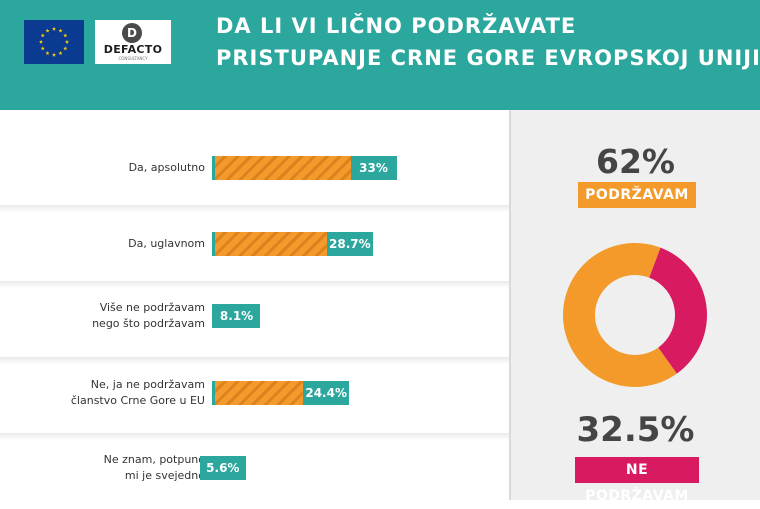  I want to click on bar-value-label: 5.6%, so click(222, 468).